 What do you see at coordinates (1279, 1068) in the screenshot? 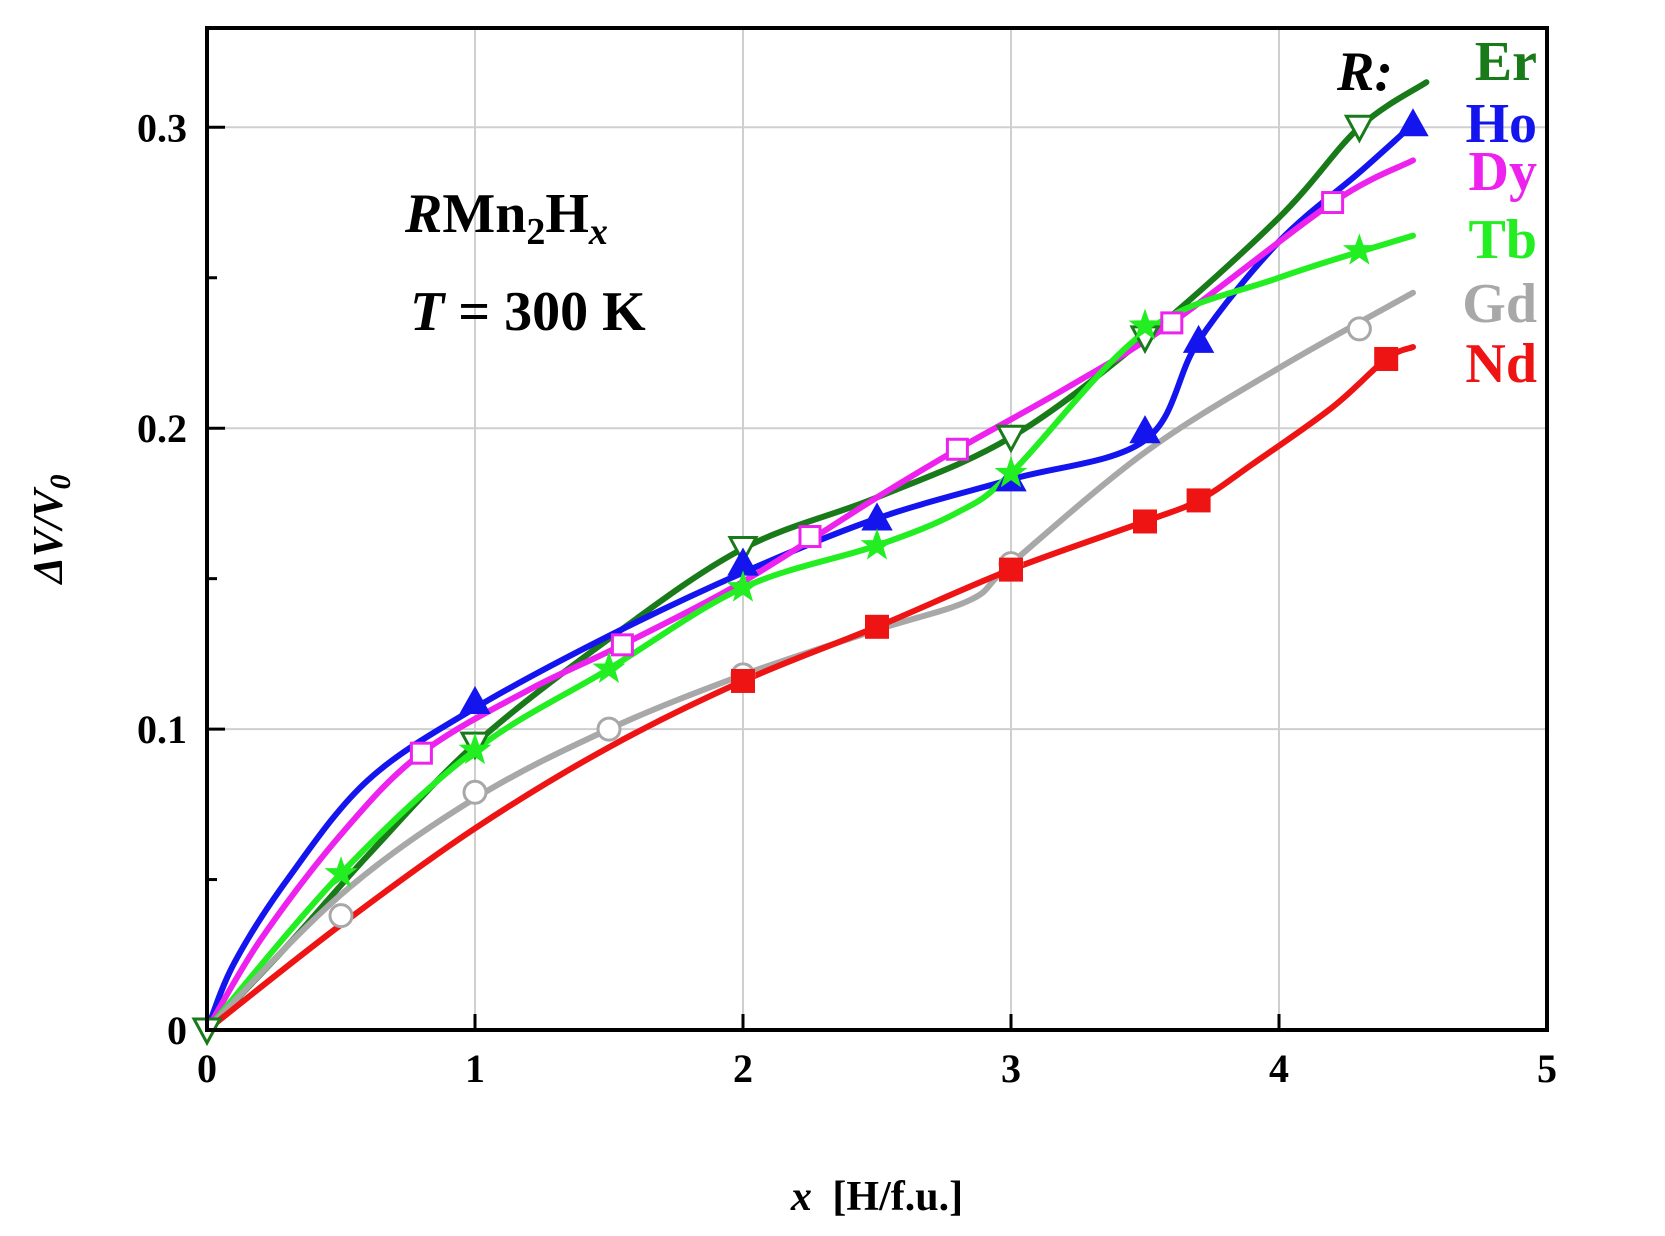
I see `x-tick-label: 4` at bounding box center [1279, 1068].